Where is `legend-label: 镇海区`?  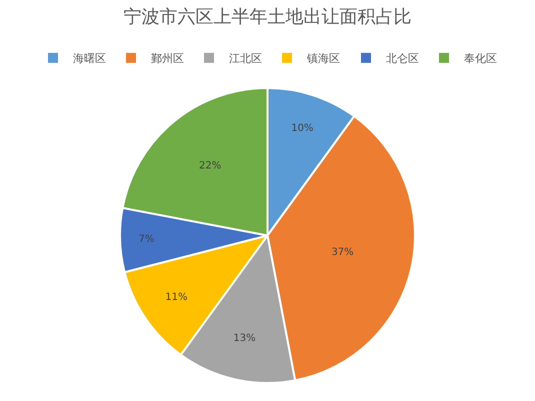
legend-label: 镇海区 is located at coordinates (323, 59).